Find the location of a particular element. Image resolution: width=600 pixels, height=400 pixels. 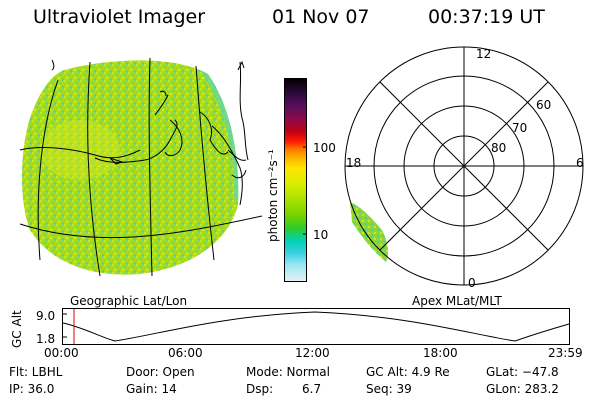

time-label: 00:37:19 UT is located at coordinates (486, 17).